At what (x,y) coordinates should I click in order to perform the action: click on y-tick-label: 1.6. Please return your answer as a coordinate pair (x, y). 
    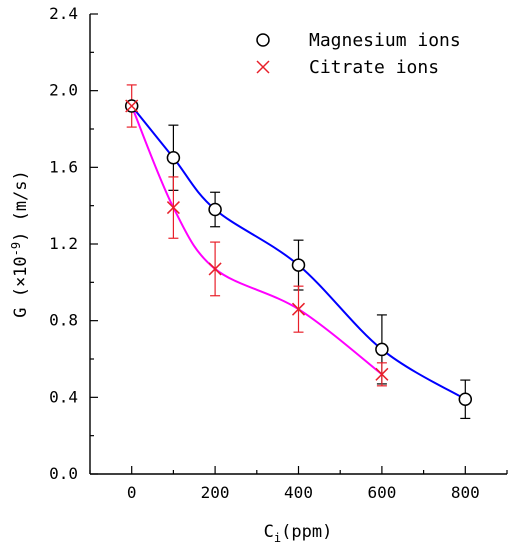
    Looking at the image, I should click on (63, 166).